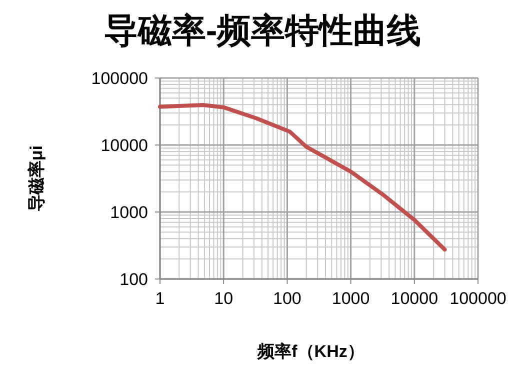 The height and width of the screenshot is (367, 525). Describe the element at coordinates (160, 298) in the screenshot. I see `x-tick-label: 1` at that location.